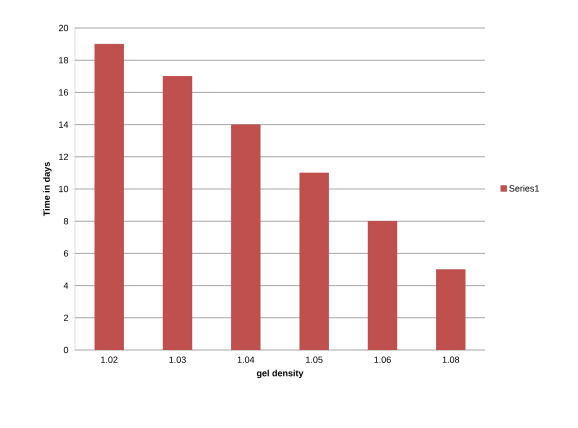 The image size is (578, 428). What do you see at coordinates (47, 189) in the screenshot?
I see `y-axis-title: Time in days` at bounding box center [47, 189].